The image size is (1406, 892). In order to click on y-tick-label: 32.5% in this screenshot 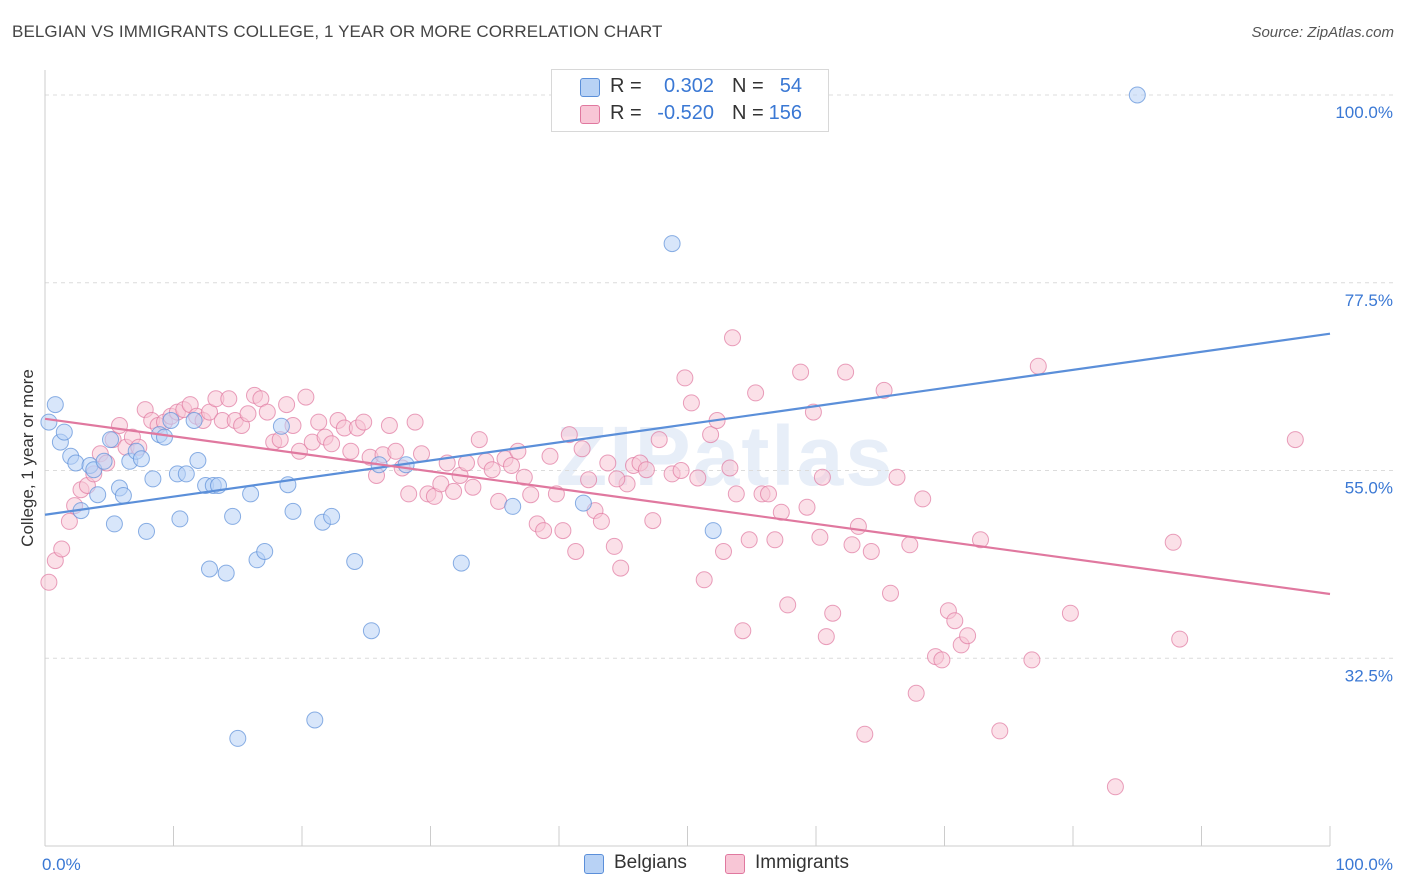, I will do `click(1369, 675)`.